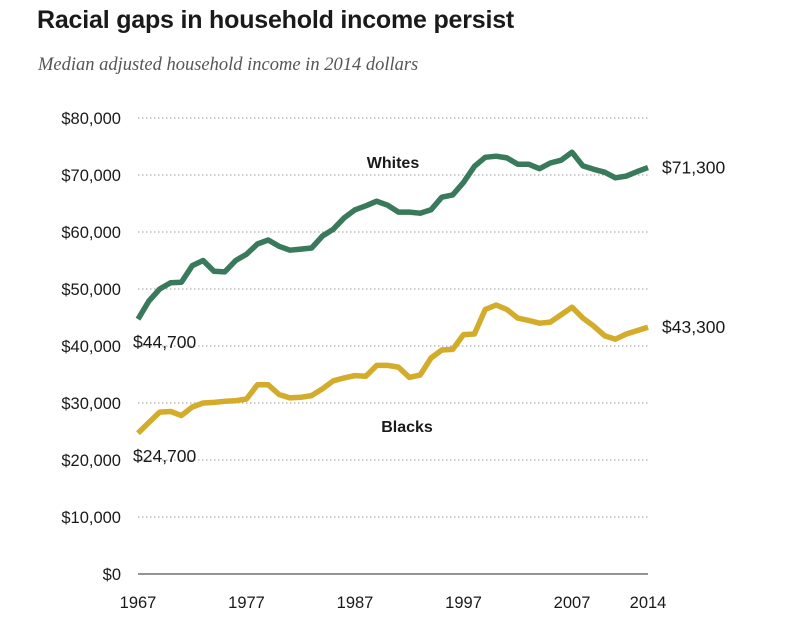 This screenshot has height=630, width=800. What do you see at coordinates (91, 347) in the screenshot?
I see `y-tick-label: $40,000` at bounding box center [91, 347].